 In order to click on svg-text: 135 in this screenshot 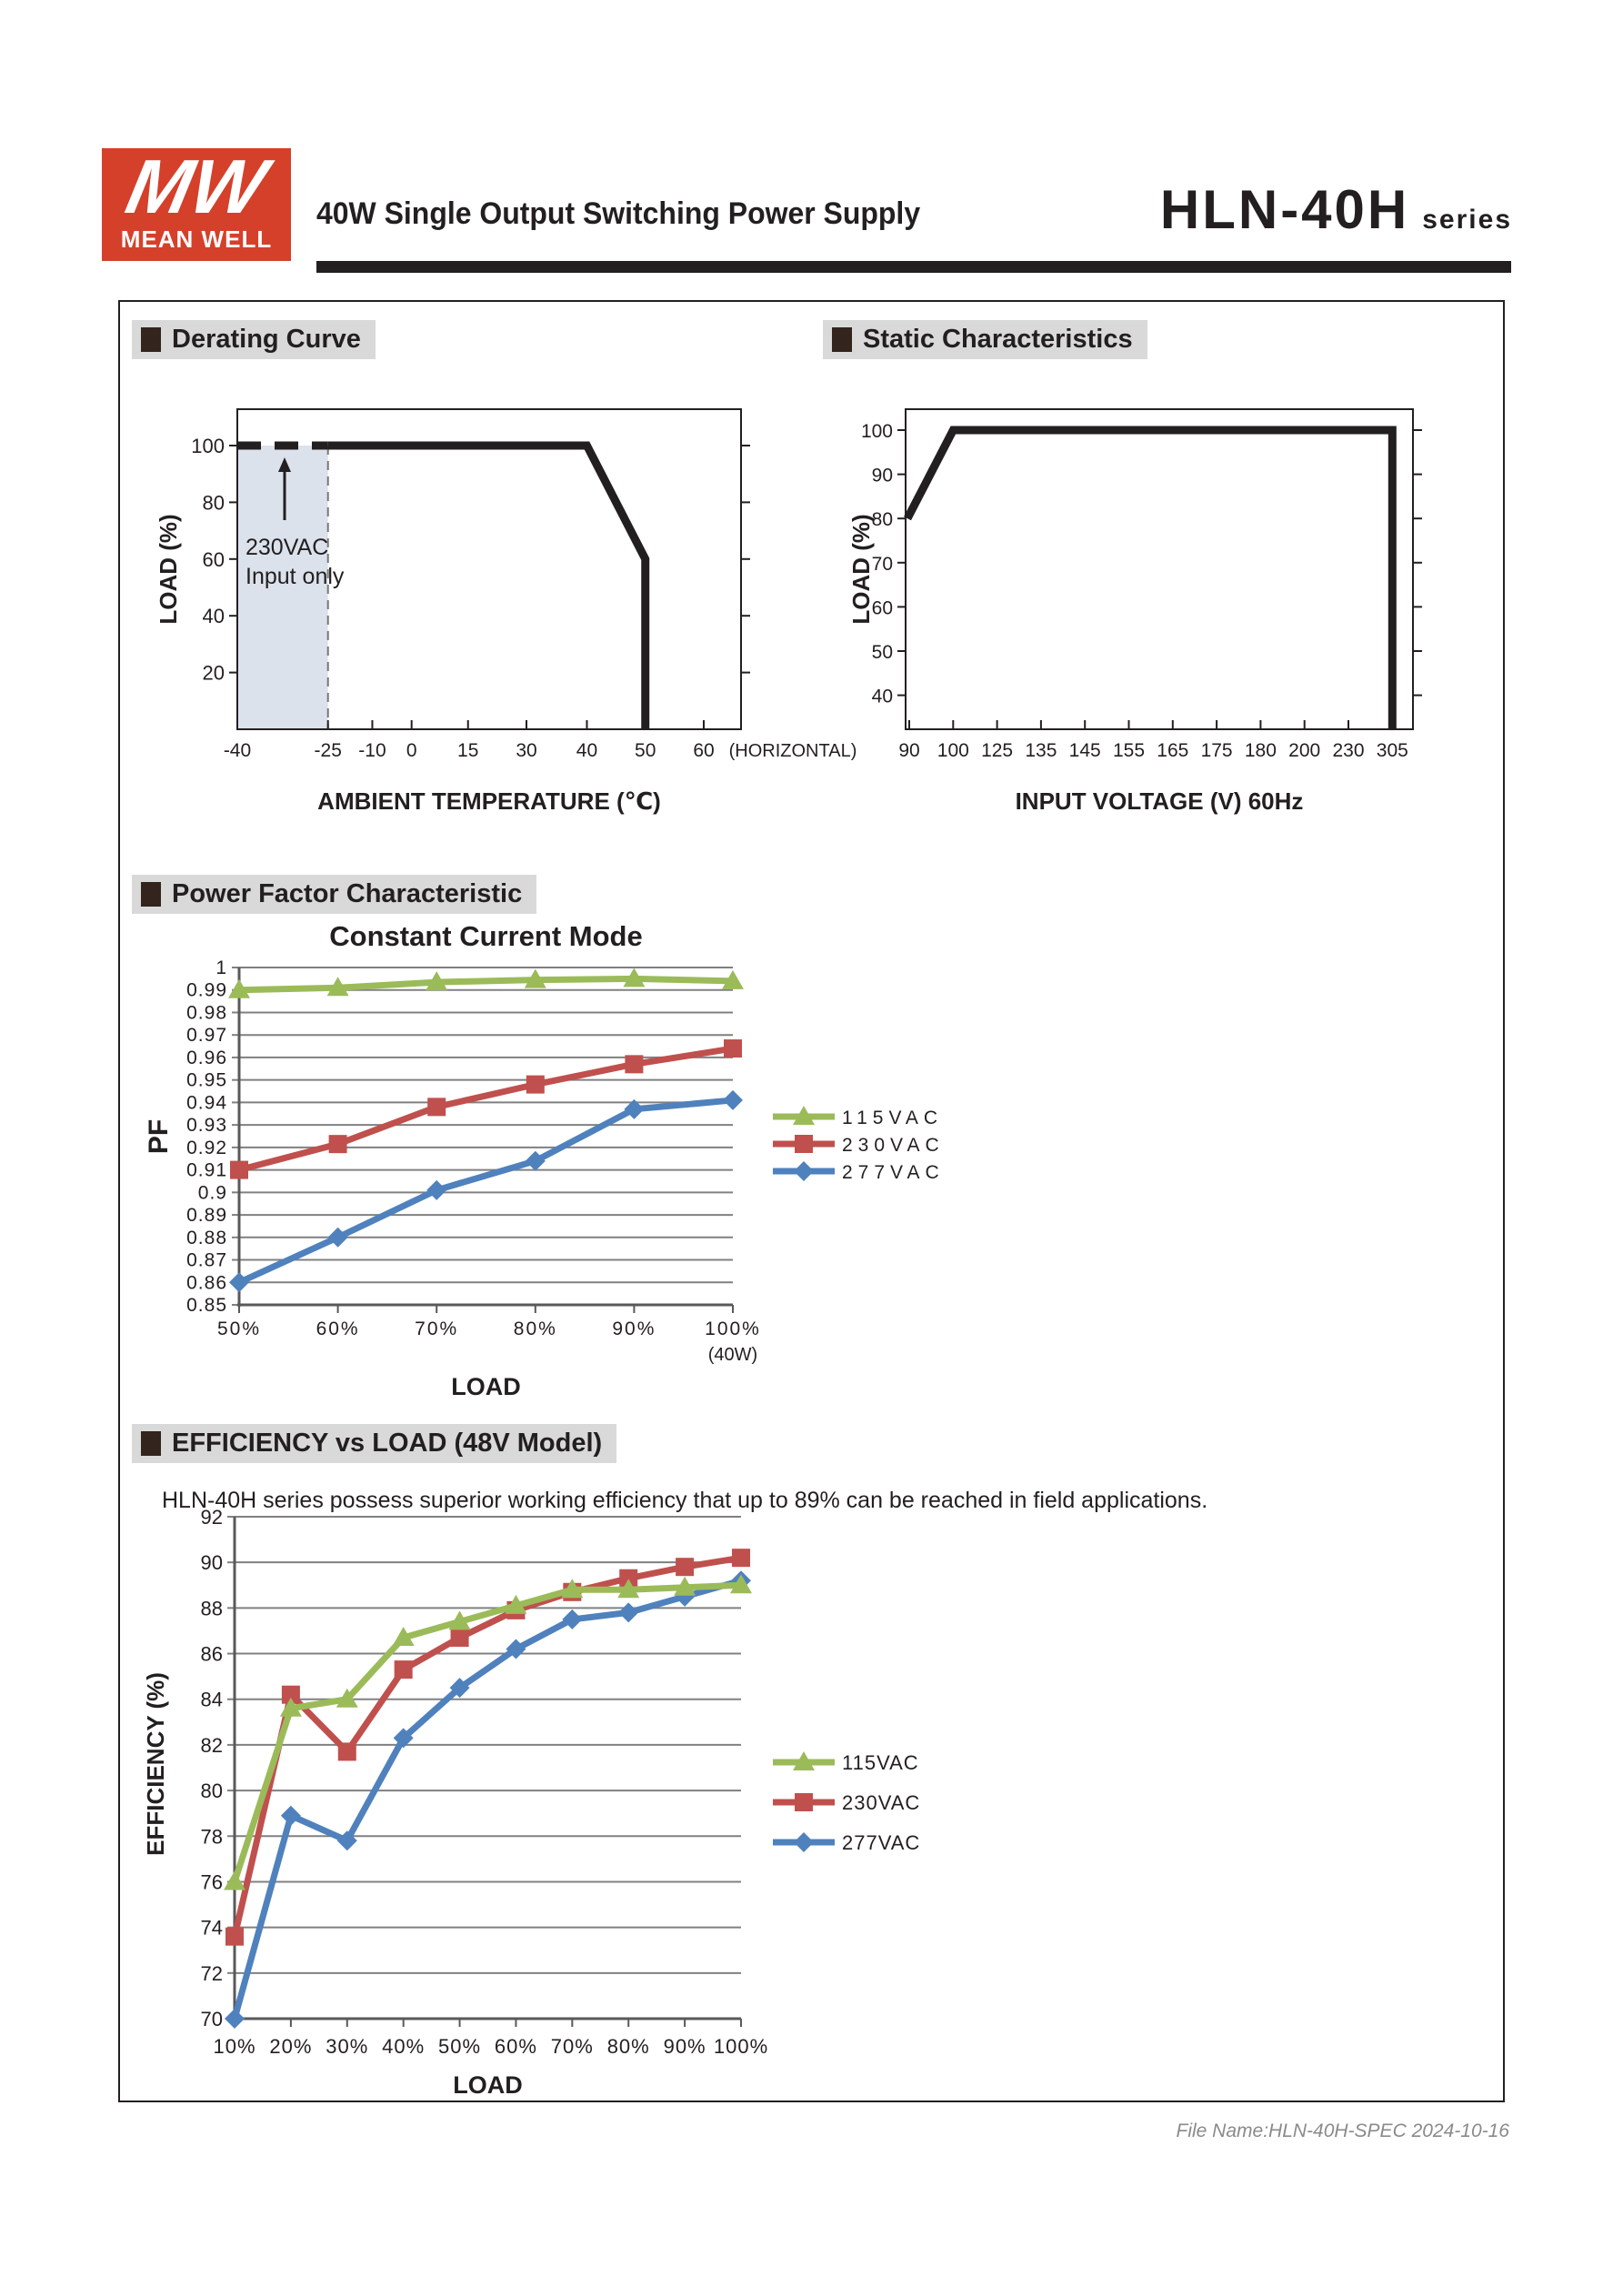, I will do `click(1041, 750)`.